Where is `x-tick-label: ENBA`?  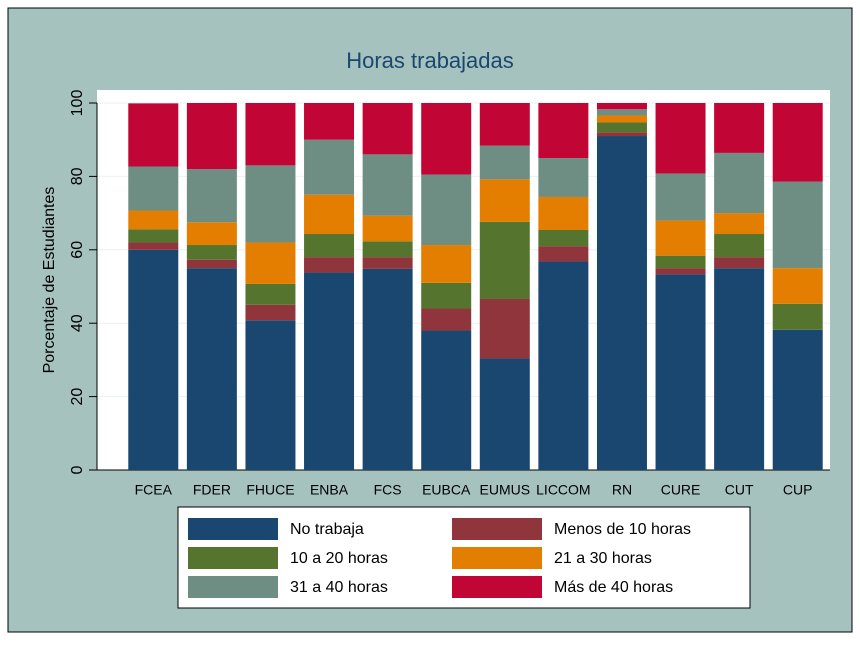
x-tick-label: ENBA is located at coordinates (329, 490).